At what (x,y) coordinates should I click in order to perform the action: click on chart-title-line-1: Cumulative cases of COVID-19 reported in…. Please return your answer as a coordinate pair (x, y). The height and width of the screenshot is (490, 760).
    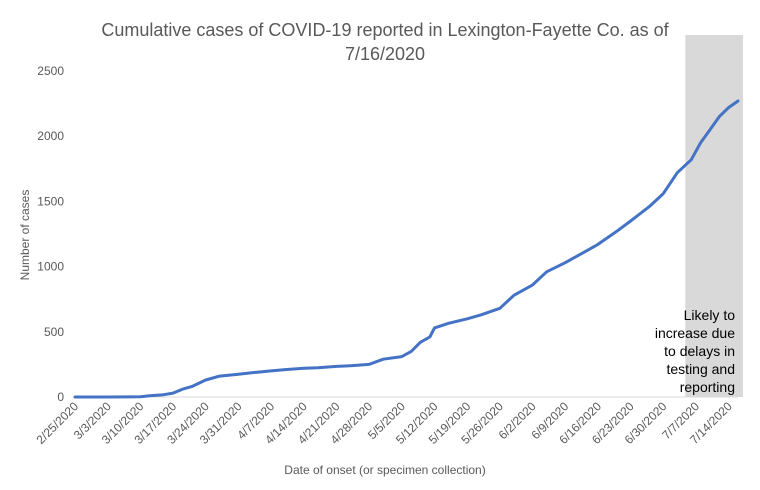
    Looking at the image, I should click on (385, 30).